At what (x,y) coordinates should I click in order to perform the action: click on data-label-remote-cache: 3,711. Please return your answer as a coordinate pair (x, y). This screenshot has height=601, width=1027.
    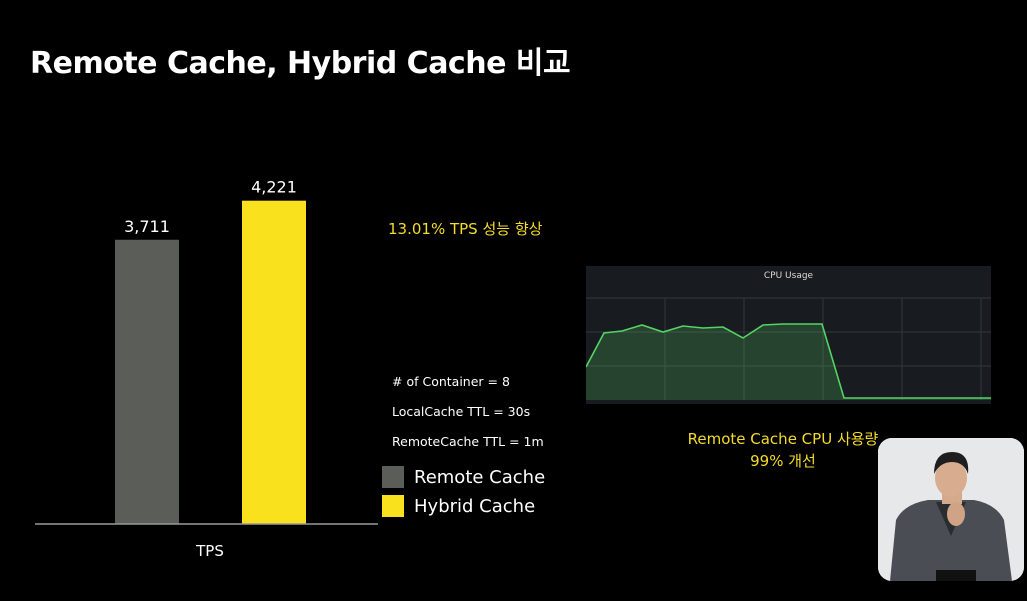
    Looking at the image, I should click on (147, 226).